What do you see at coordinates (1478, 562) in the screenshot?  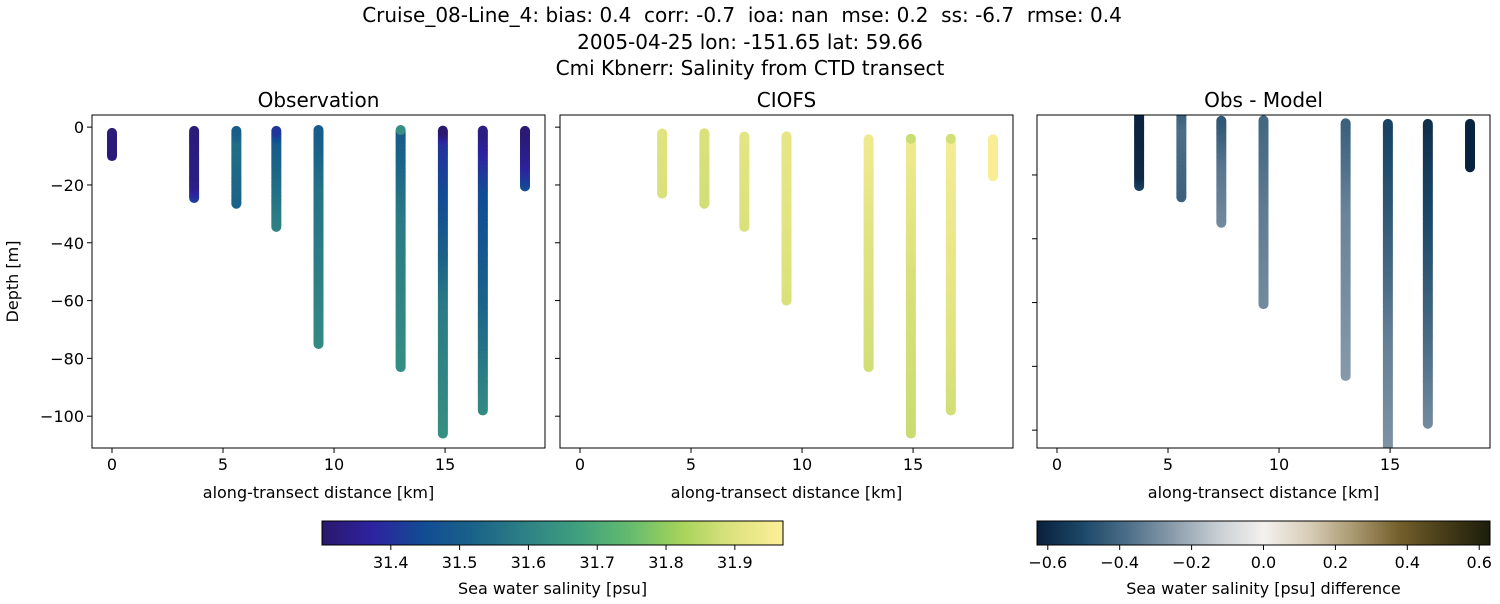 I see `colorbar-tick-label: 0.6` at bounding box center [1478, 562].